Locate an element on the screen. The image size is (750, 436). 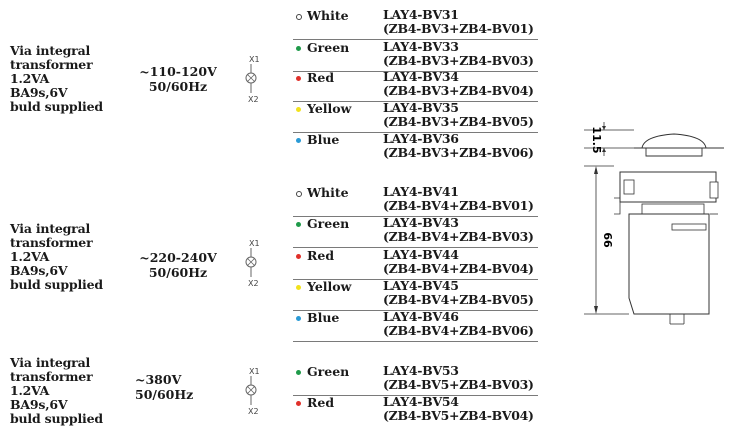
model-cell: LAY4-BV54 (ZB4-BV5+ZB4-BV04) is located at coordinates (462, 409).